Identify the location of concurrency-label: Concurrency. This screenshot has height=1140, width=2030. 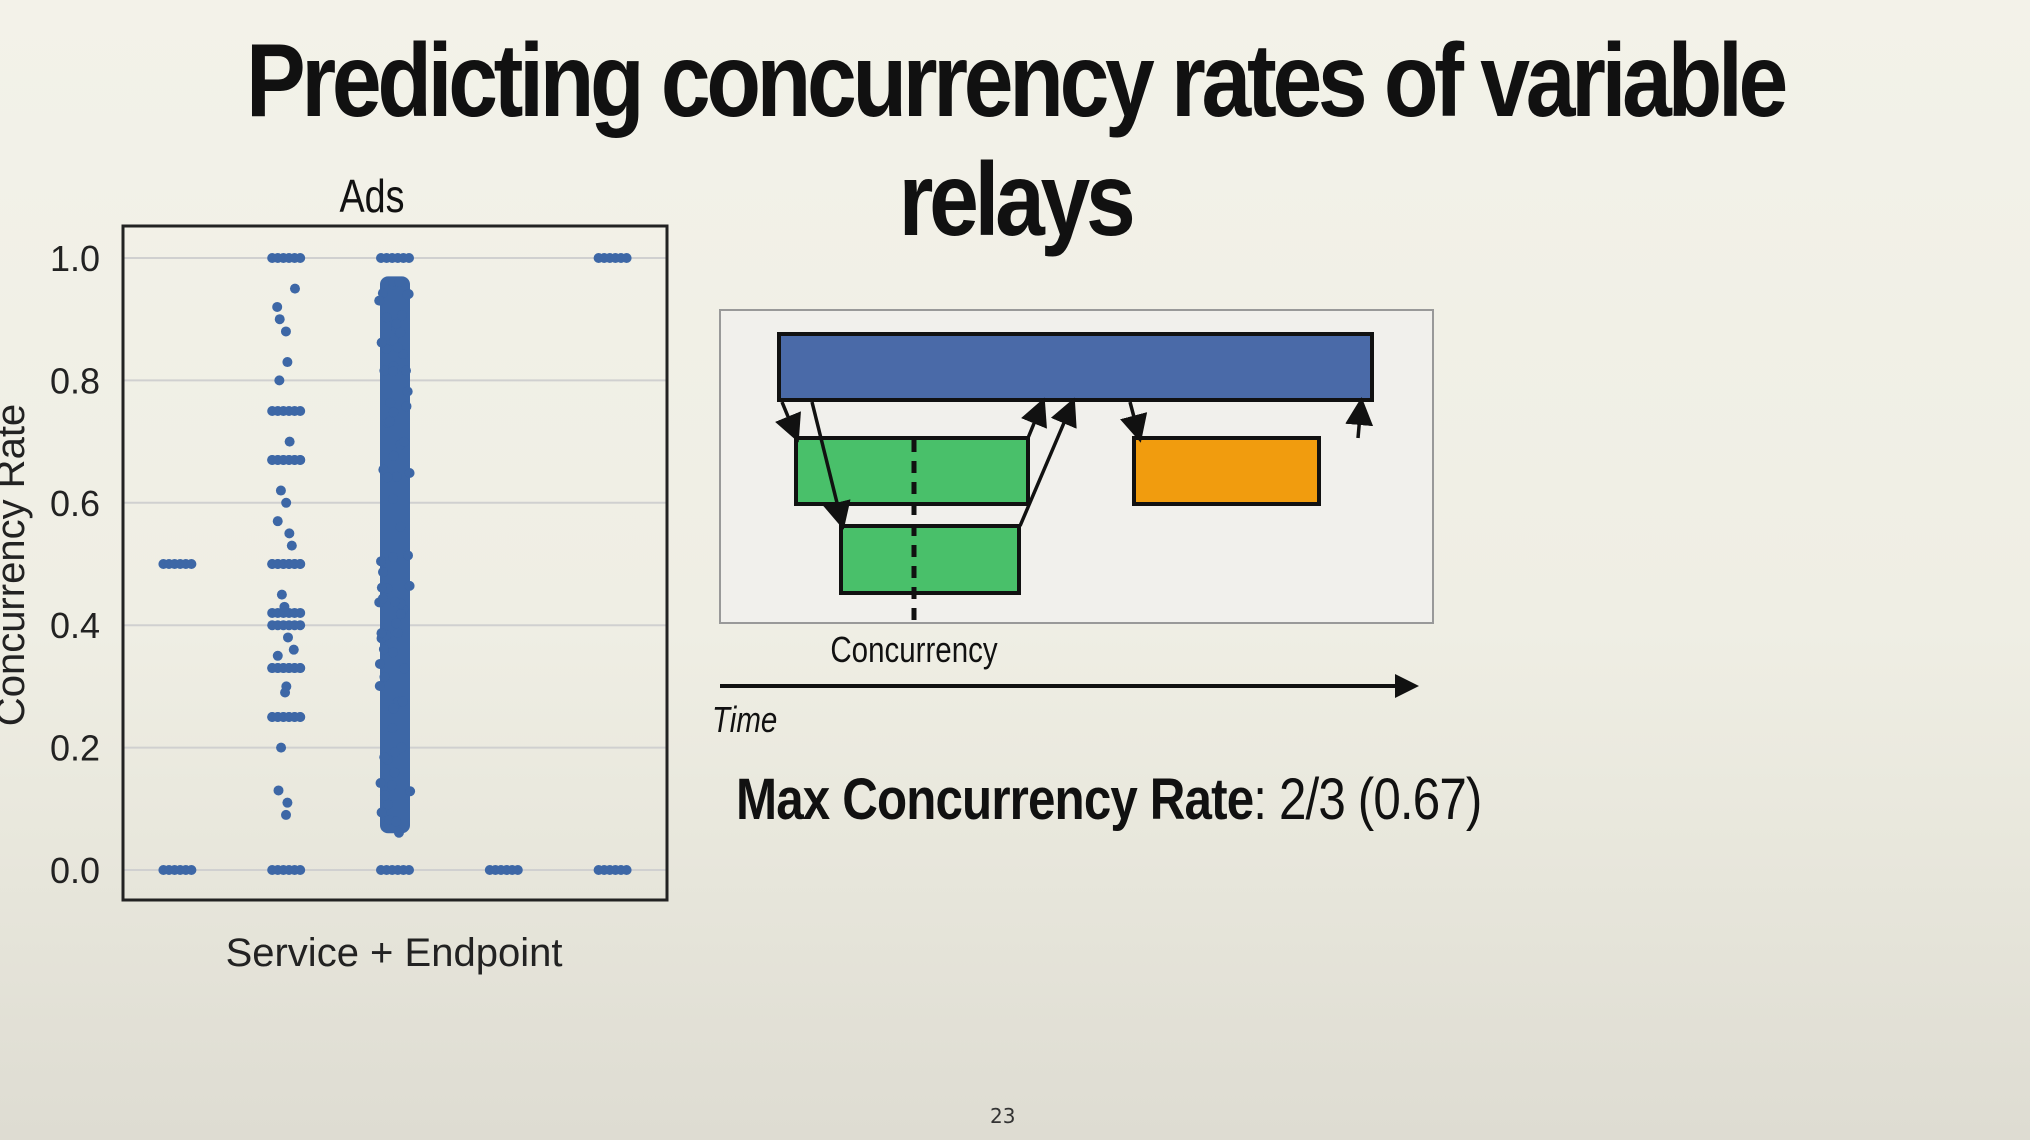
(914, 649).